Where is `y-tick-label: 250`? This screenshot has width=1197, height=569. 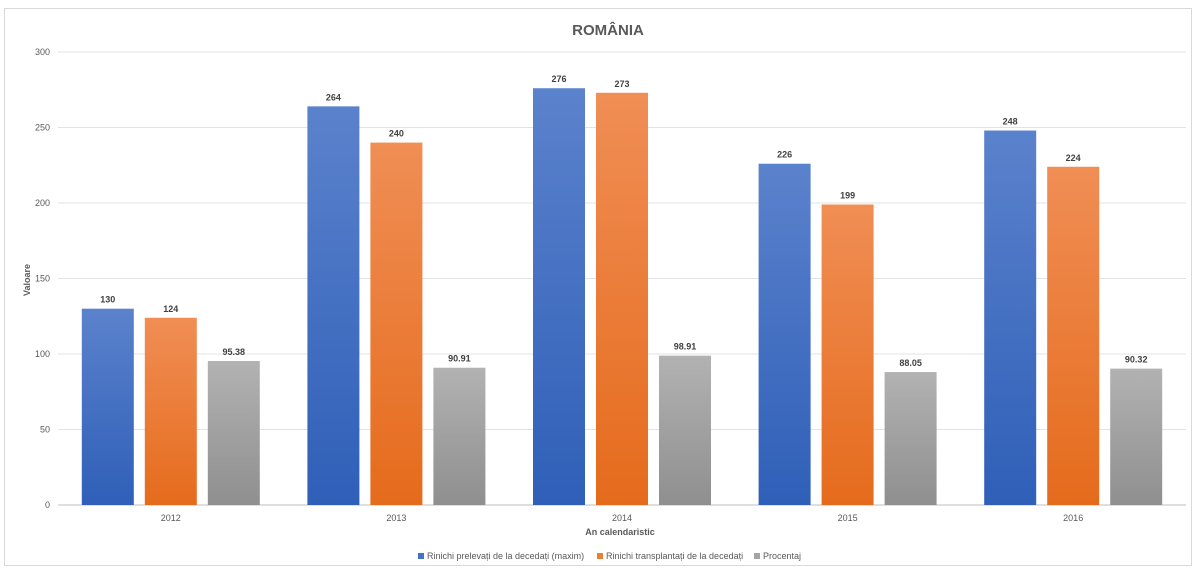 y-tick-label: 250 is located at coordinates (42, 128).